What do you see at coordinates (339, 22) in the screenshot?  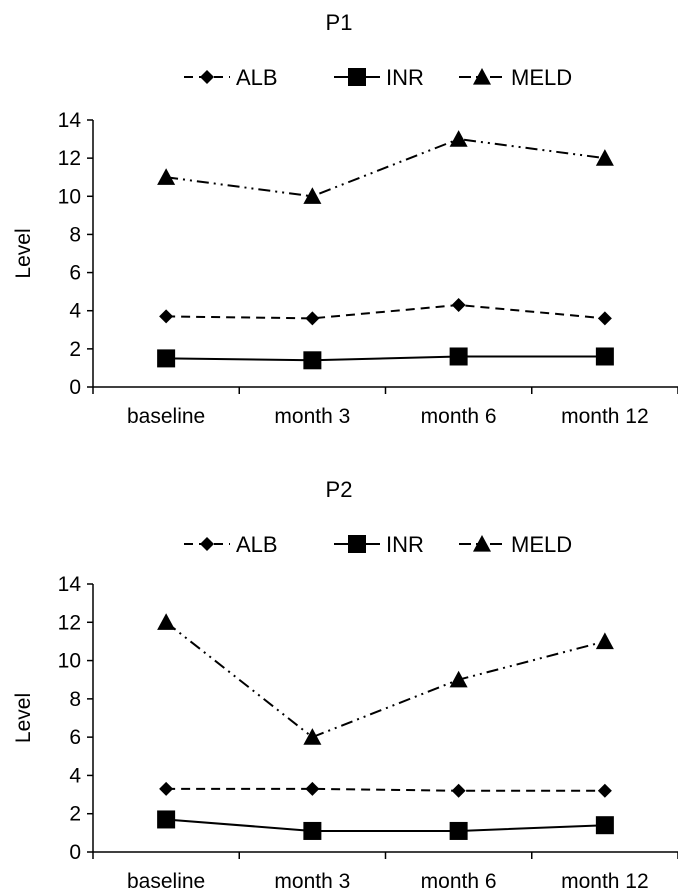 I see `chart-title: P1` at bounding box center [339, 22].